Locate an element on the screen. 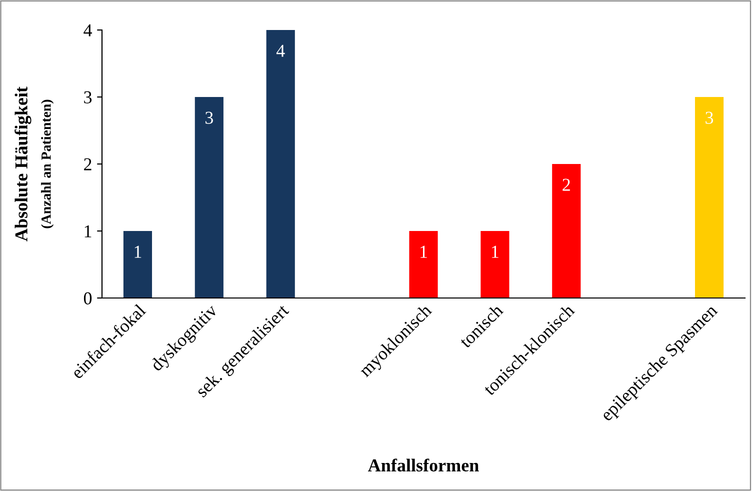  y-tick-label: 2 is located at coordinates (88, 164).